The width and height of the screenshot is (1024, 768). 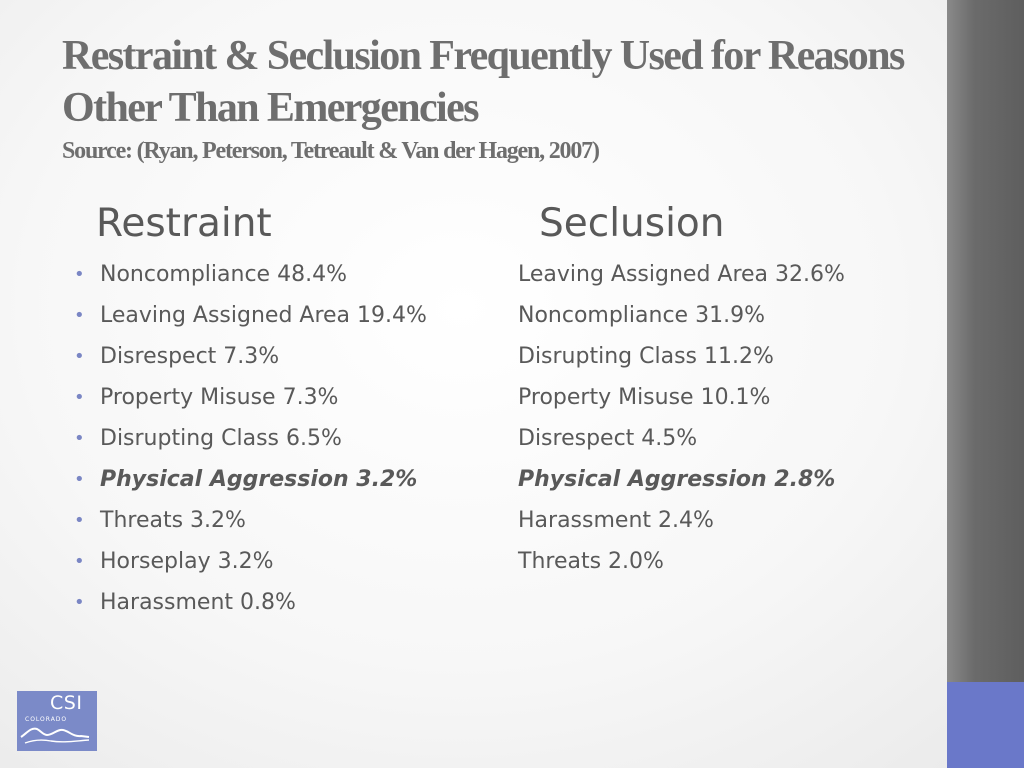 What do you see at coordinates (681, 561) in the screenshot?
I see `seclusion-item: Threats 2.0%` at bounding box center [681, 561].